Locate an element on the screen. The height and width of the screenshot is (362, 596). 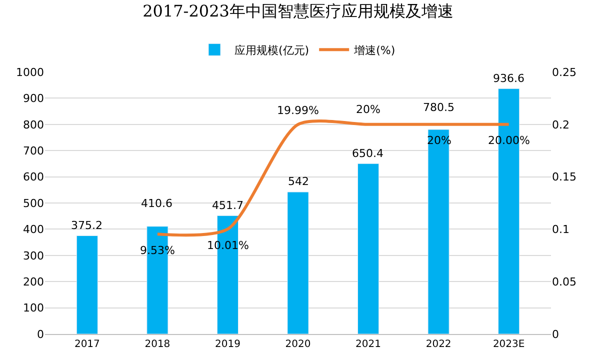
legend-label: 应用规模(亿元) is located at coordinates (272, 50).